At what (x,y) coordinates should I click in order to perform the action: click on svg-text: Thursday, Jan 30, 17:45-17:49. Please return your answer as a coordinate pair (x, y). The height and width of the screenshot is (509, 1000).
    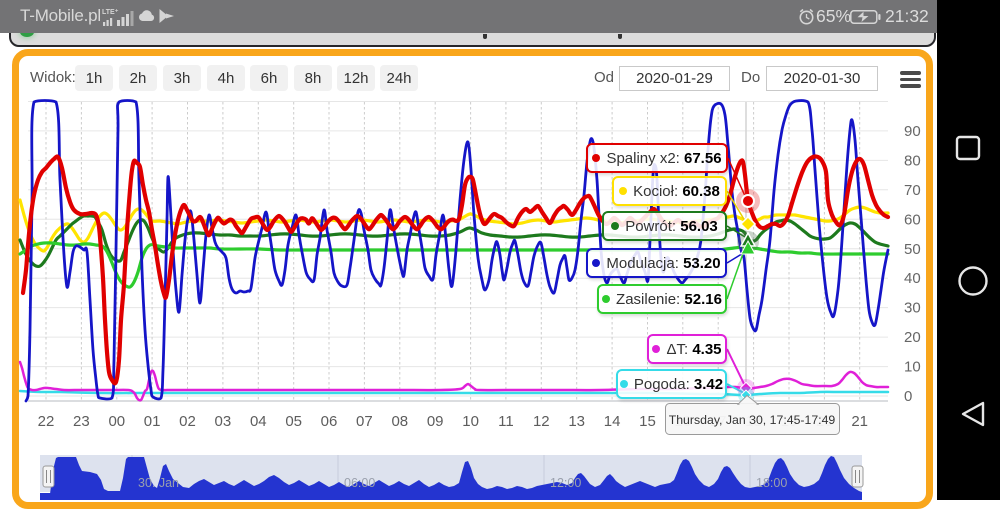
    Looking at the image, I should click on (752, 420).